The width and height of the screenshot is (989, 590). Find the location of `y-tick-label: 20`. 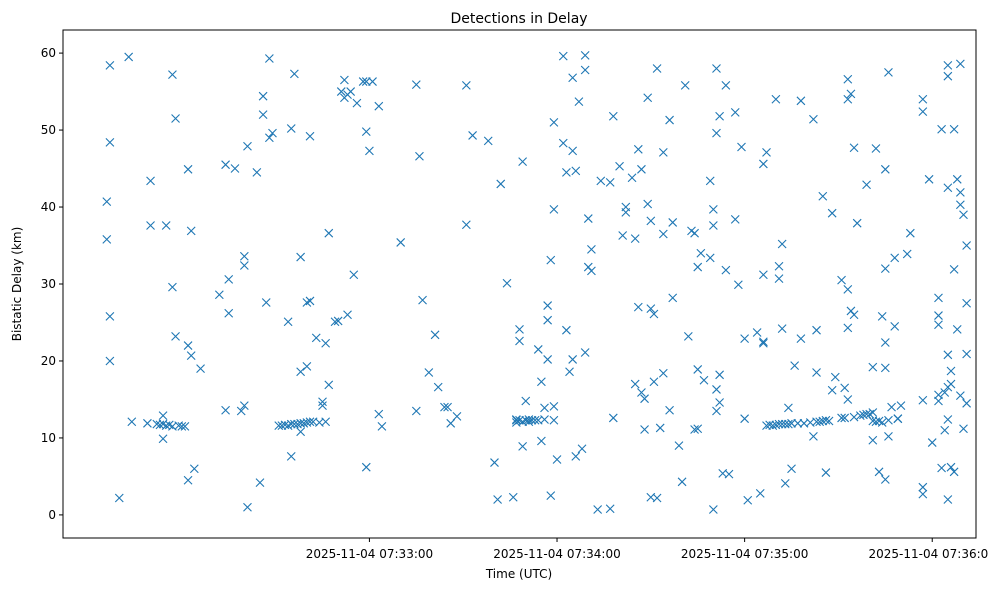

y-tick-label: 20 is located at coordinates (48, 361).